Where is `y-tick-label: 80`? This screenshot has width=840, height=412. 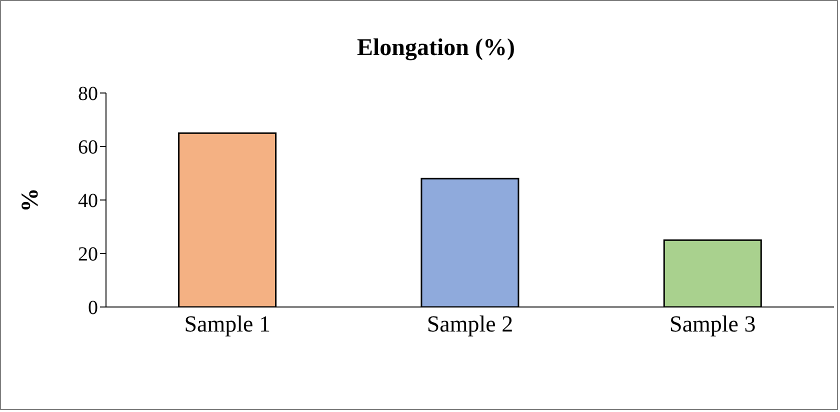
y-tick-label: 80 is located at coordinates (88, 94).